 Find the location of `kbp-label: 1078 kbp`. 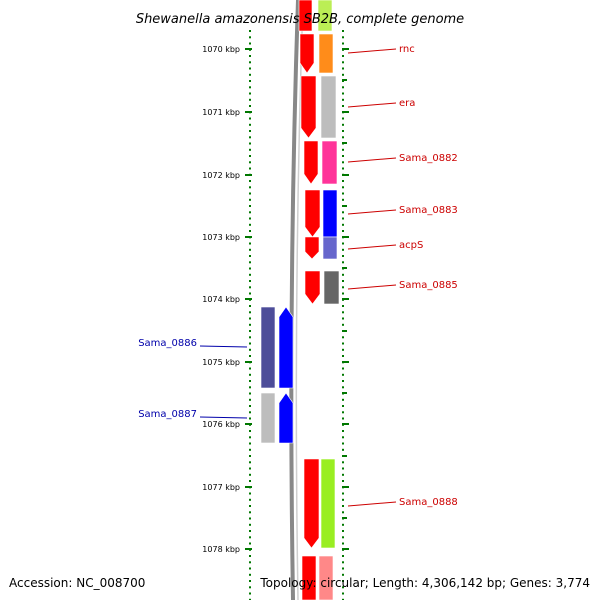

kbp-label: 1078 kbp is located at coordinates (221, 549).